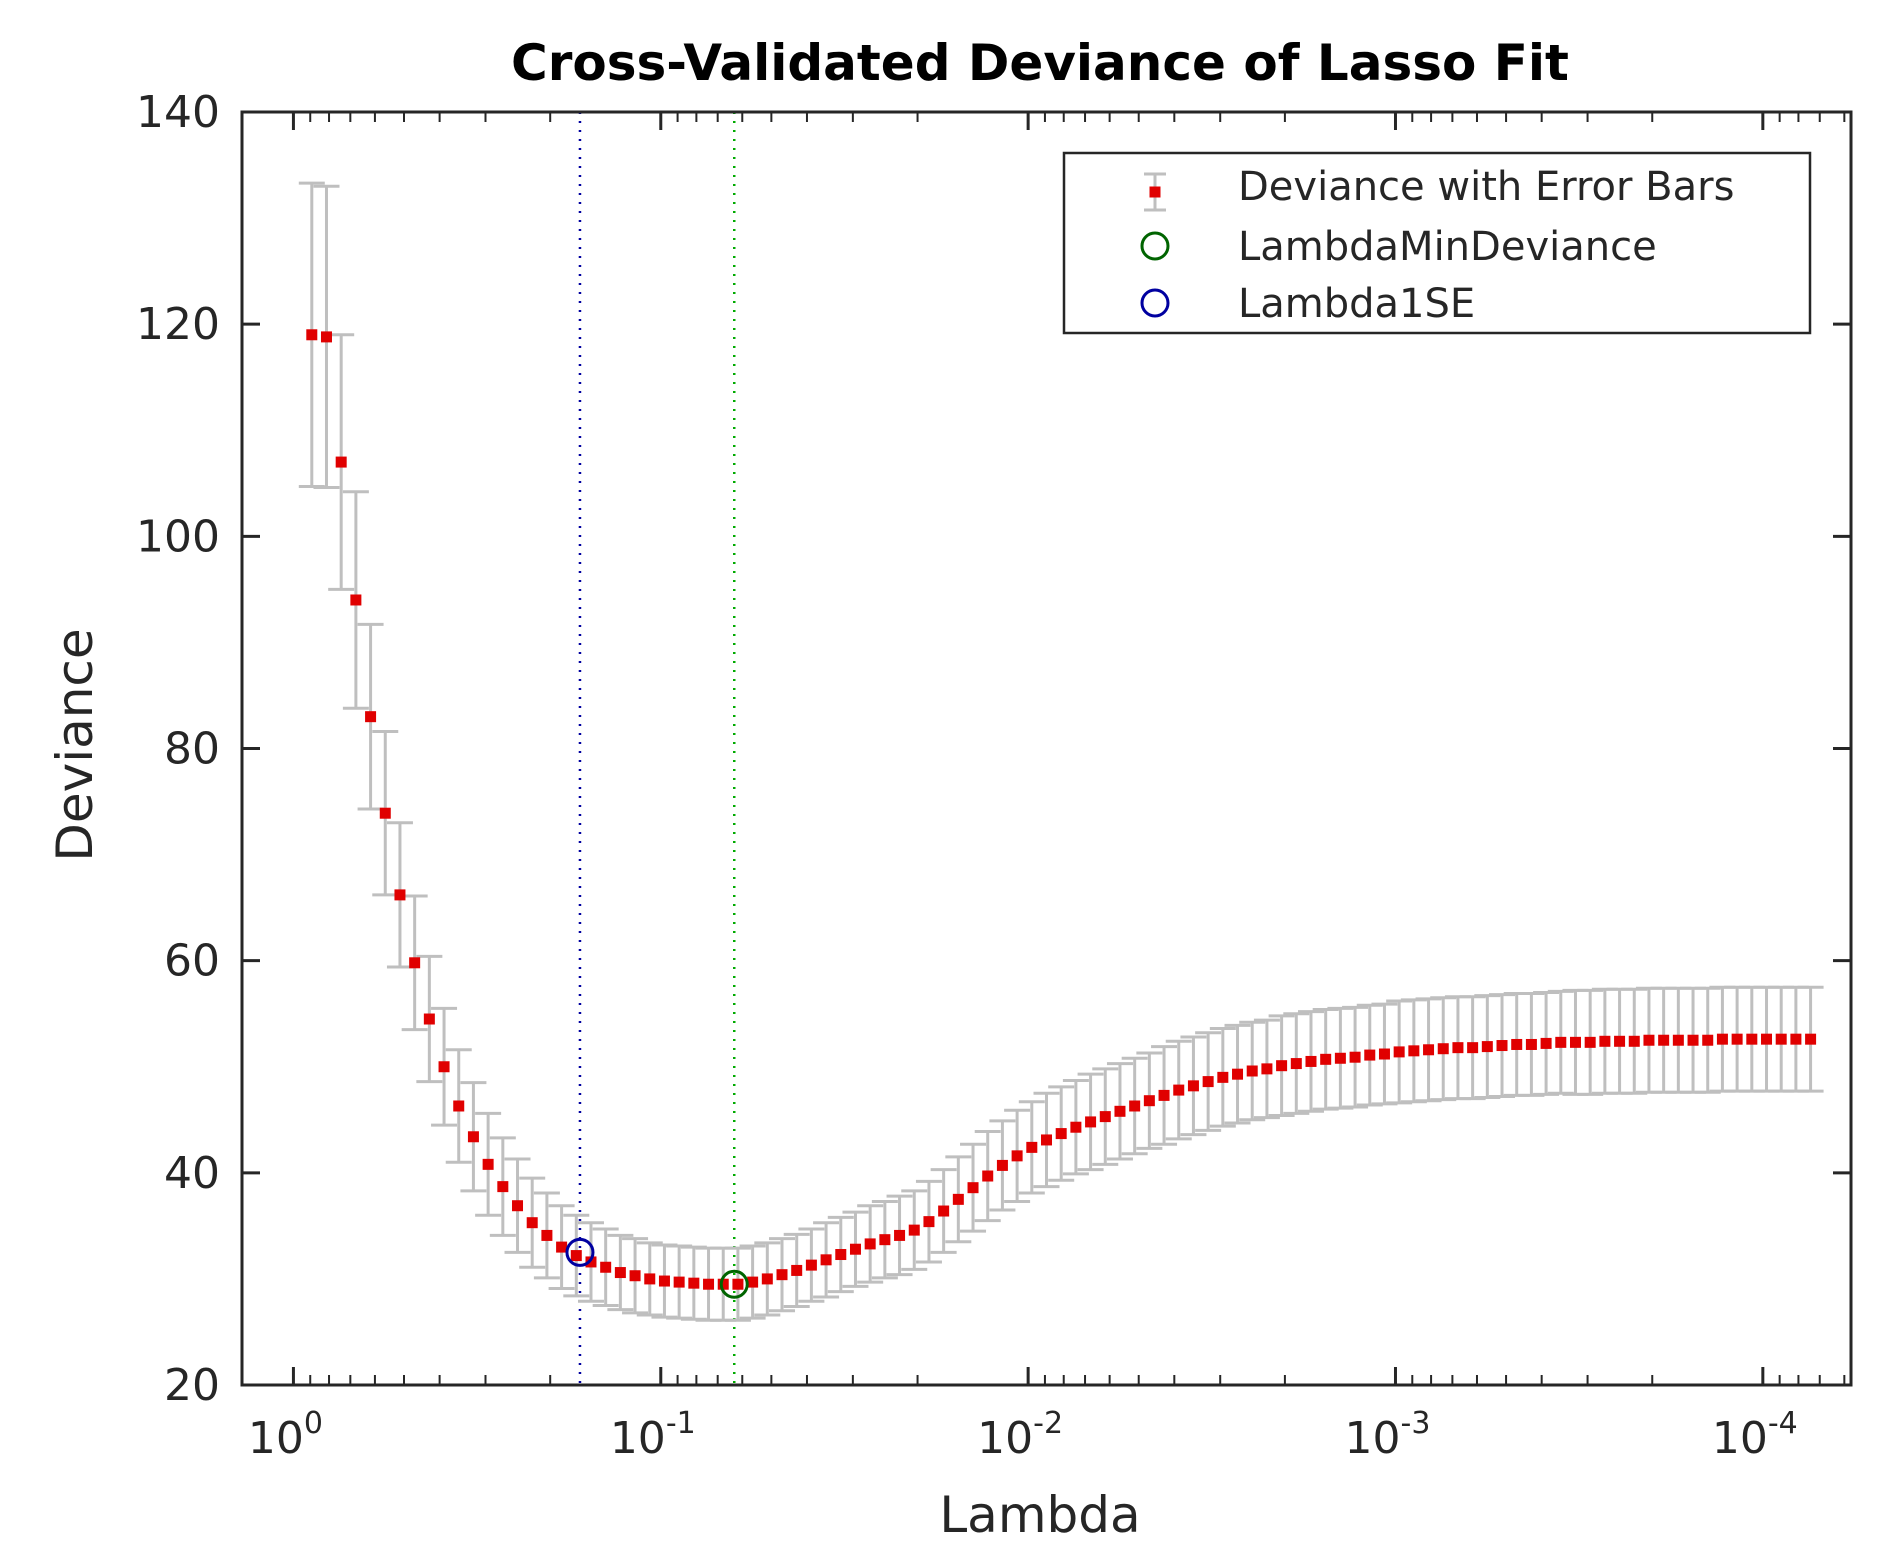 The image size is (1879, 1560). Describe the element at coordinates (657, 1268) in the screenshot. I see `highlight-markers` at that location.